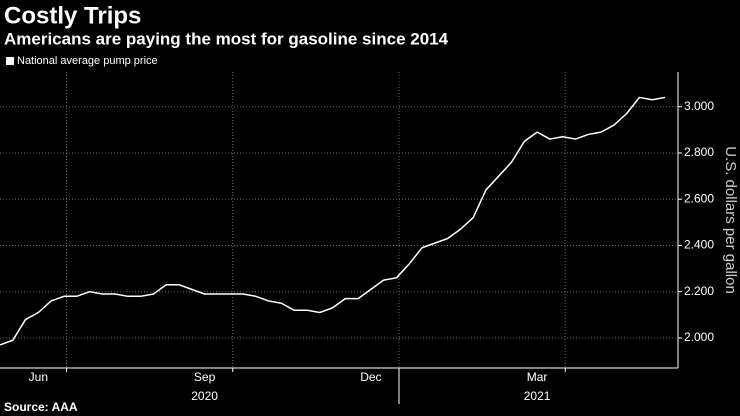 The image size is (740, 416). I want to click on y-tick-label: 2.600, so click(699, 198).